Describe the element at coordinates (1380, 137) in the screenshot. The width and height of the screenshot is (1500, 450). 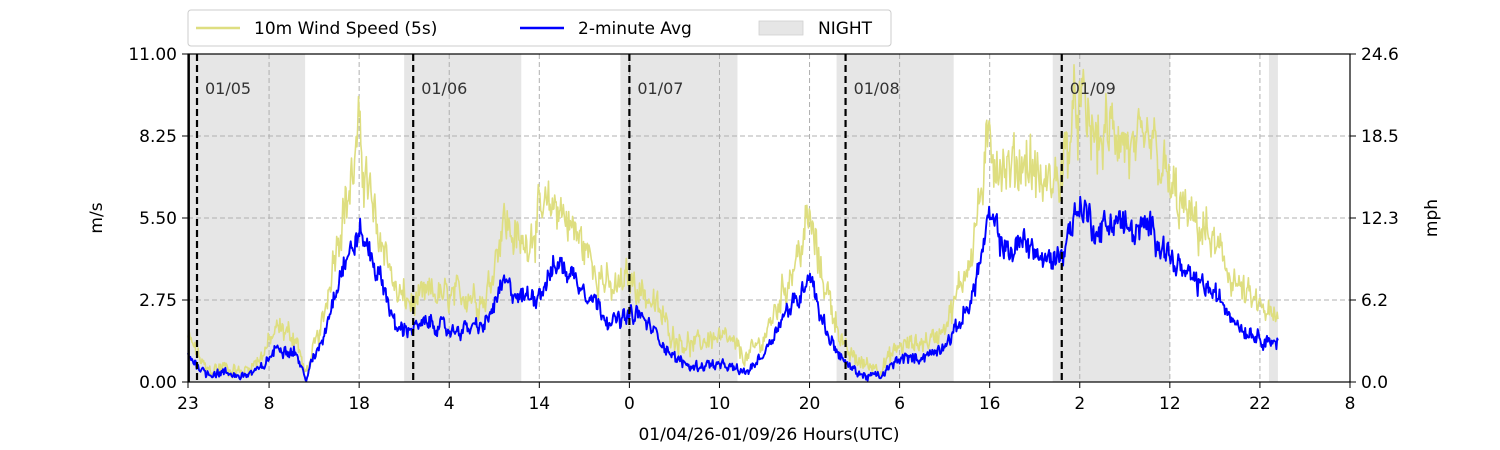
I see `y-tick-label-right: 18.5` at that location.